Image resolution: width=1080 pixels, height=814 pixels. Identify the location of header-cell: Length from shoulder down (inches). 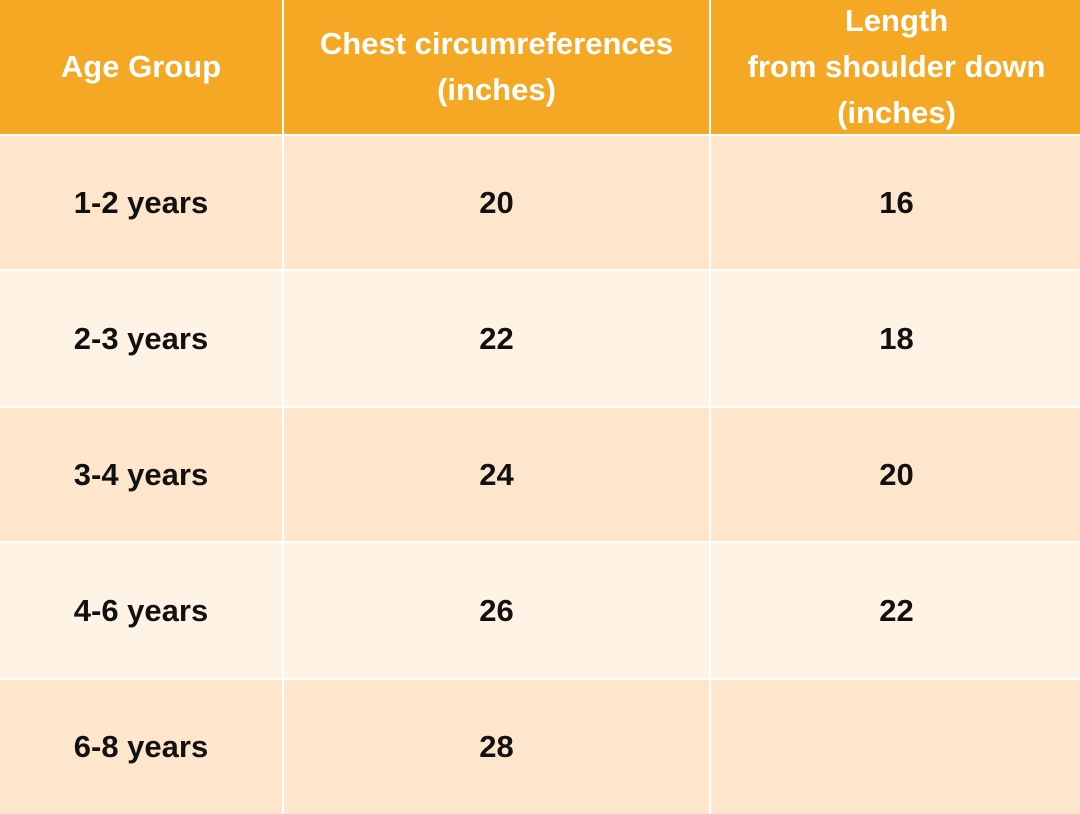
(895, 67).